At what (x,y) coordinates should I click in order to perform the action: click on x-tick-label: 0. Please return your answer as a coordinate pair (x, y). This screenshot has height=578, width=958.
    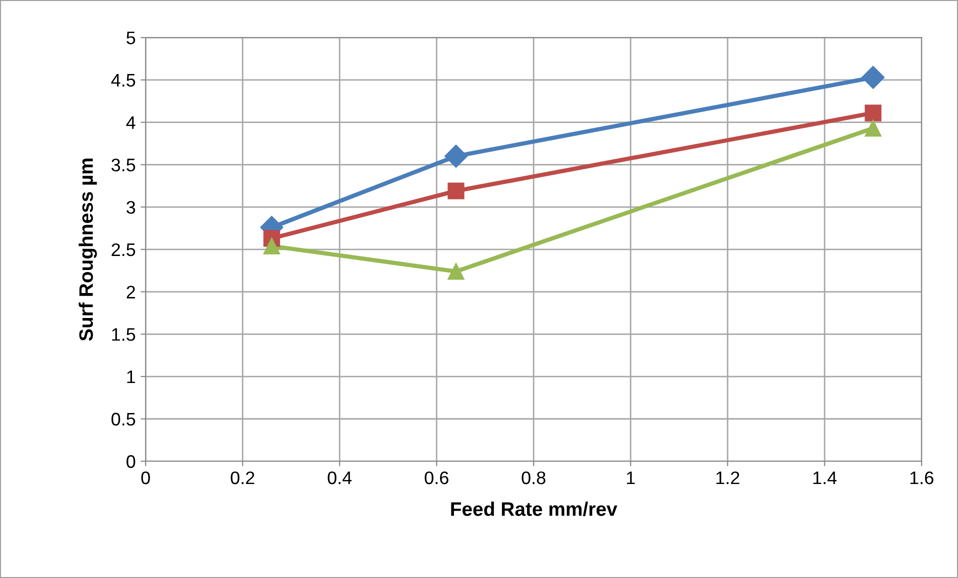
    Looking at the image, I should click on (145, 477).